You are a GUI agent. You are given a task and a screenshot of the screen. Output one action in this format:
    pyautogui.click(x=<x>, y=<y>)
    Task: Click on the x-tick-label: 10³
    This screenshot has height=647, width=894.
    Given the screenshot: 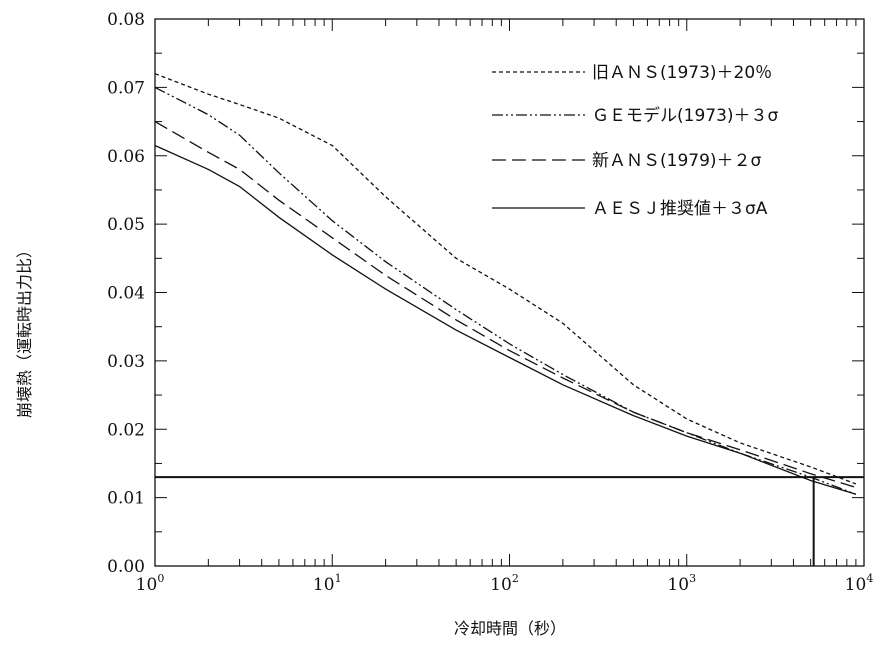 What is the action you would take?
    pyautogui.click(x=681, y=583)
    